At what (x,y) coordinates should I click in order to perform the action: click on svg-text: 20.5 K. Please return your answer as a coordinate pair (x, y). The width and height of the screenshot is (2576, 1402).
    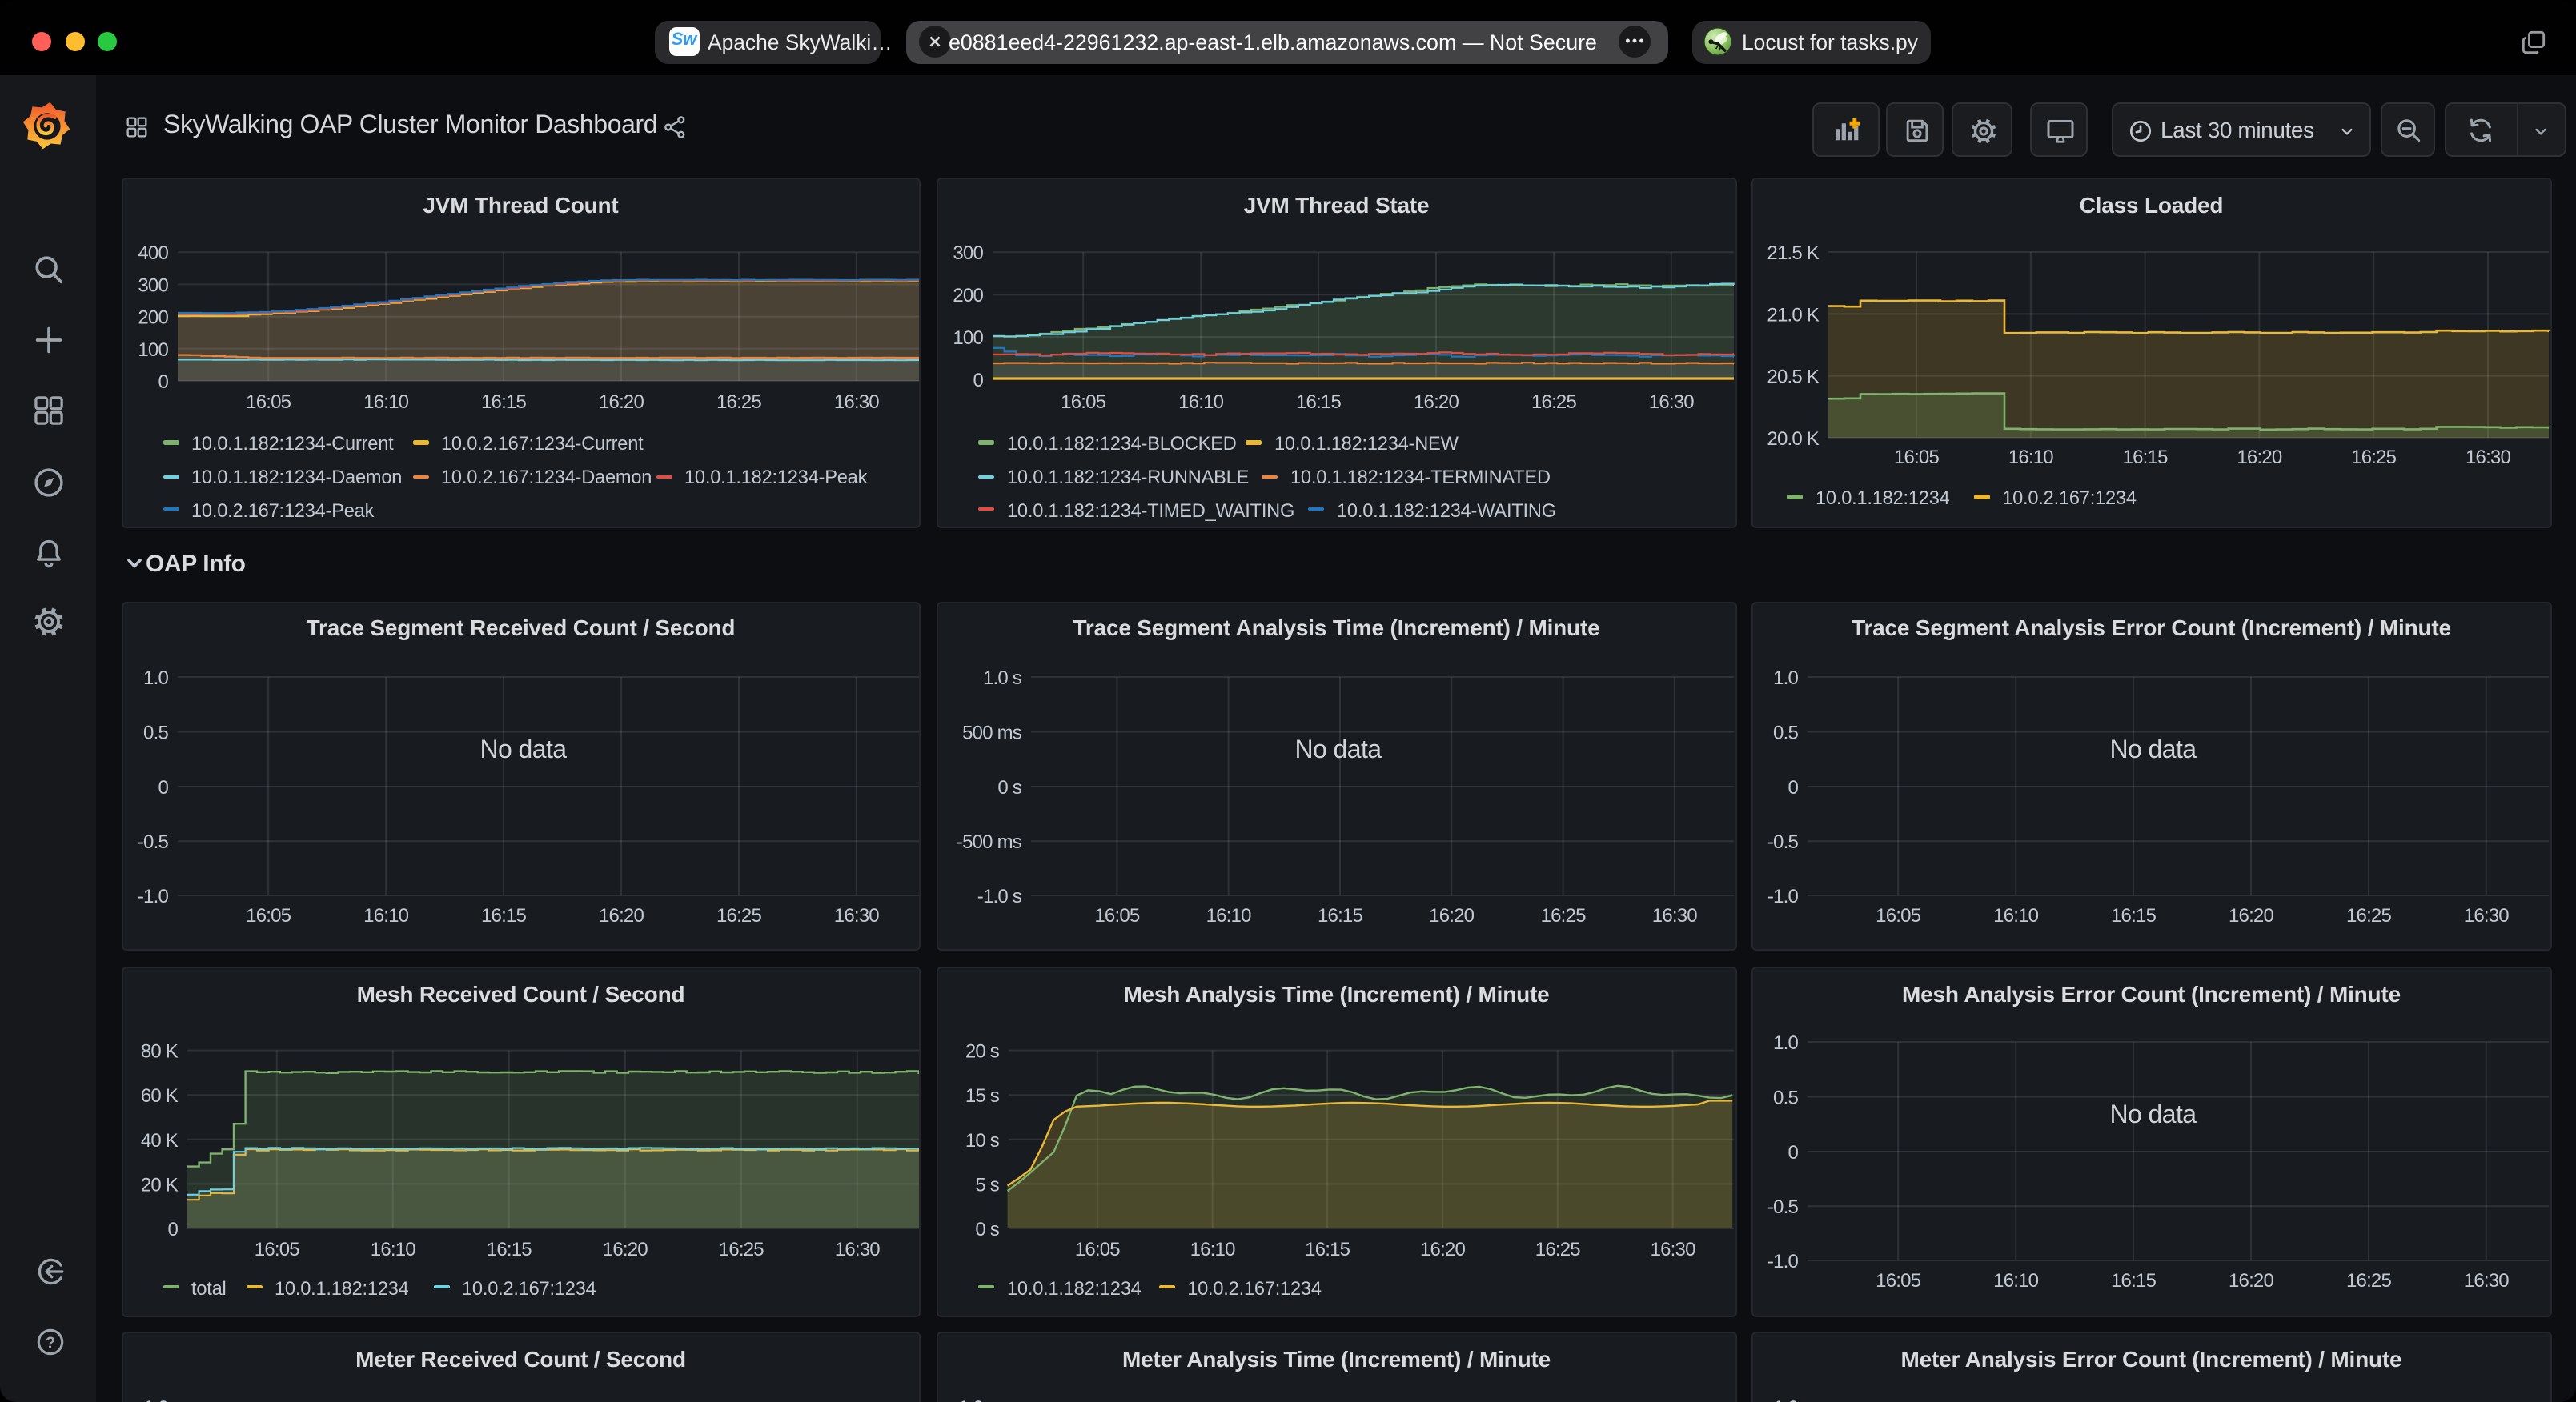
    Looking at the image, I should click on (1793, 378).